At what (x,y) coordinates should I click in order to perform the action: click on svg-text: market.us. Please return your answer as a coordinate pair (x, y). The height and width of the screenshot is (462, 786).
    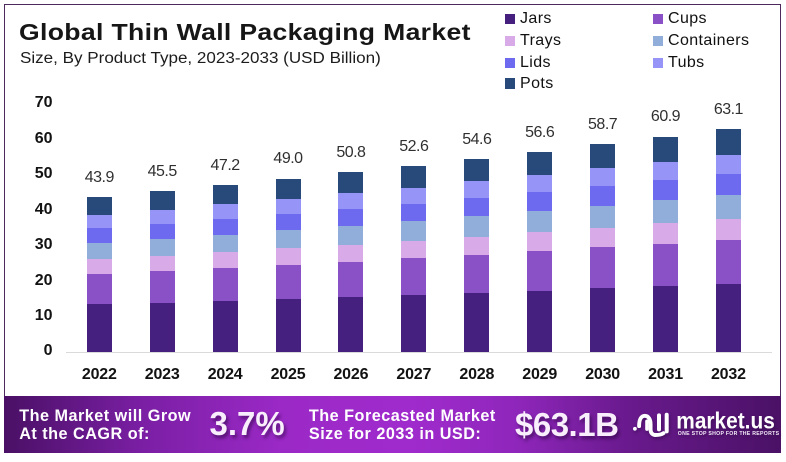
    Looking at the image, I should click on (725, 422).